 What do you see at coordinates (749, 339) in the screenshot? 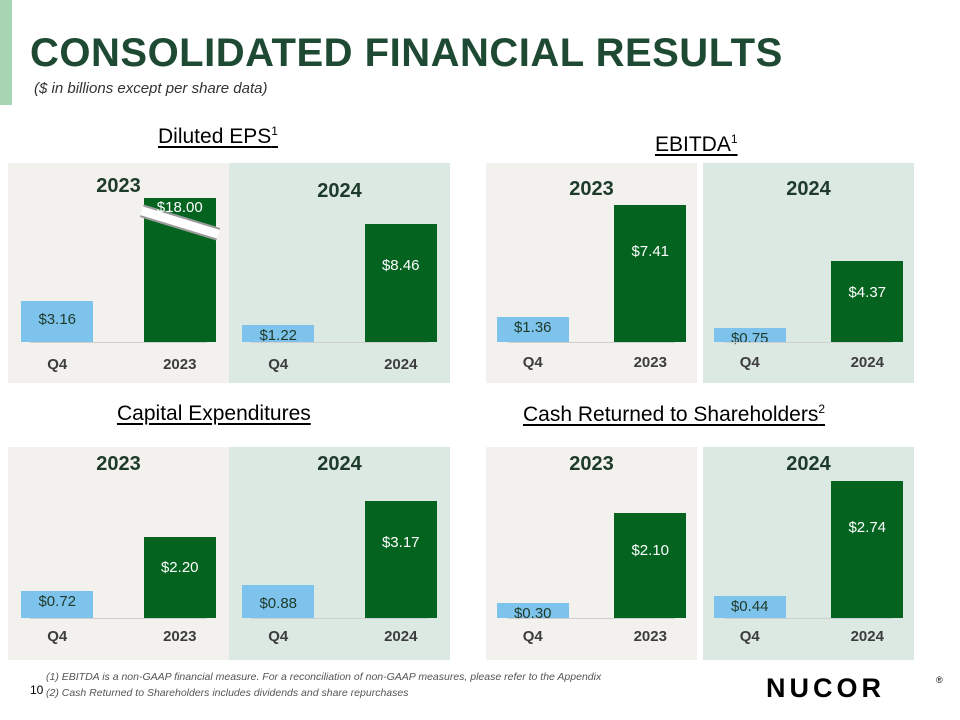
I see `value-label: $0.75` at bounding box center [749, 339].